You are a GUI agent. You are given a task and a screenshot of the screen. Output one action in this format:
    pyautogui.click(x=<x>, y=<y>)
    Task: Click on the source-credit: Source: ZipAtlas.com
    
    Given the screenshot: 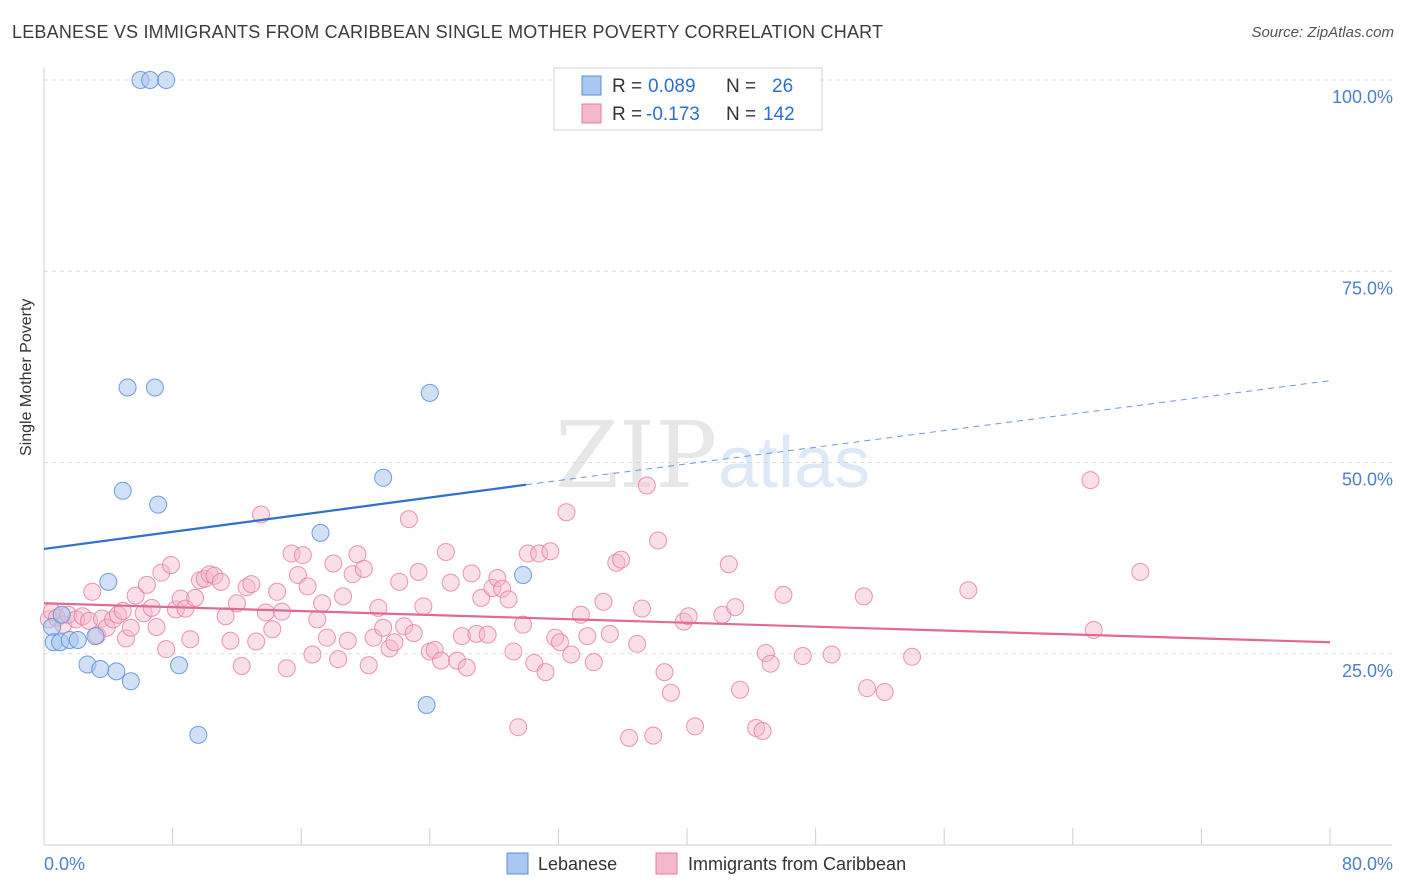 What is the action you would take?
    pyautogui.click(x=1322, y=32)
    